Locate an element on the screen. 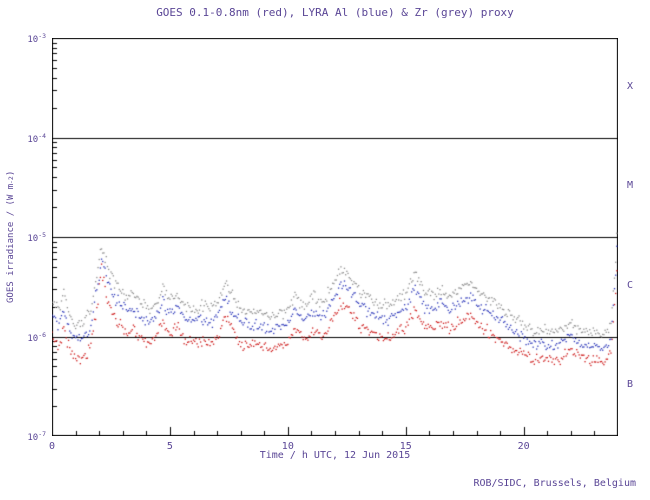 This screenshot has width=650, height=500. flare-class-label: M is located at coordinates (630, 186).